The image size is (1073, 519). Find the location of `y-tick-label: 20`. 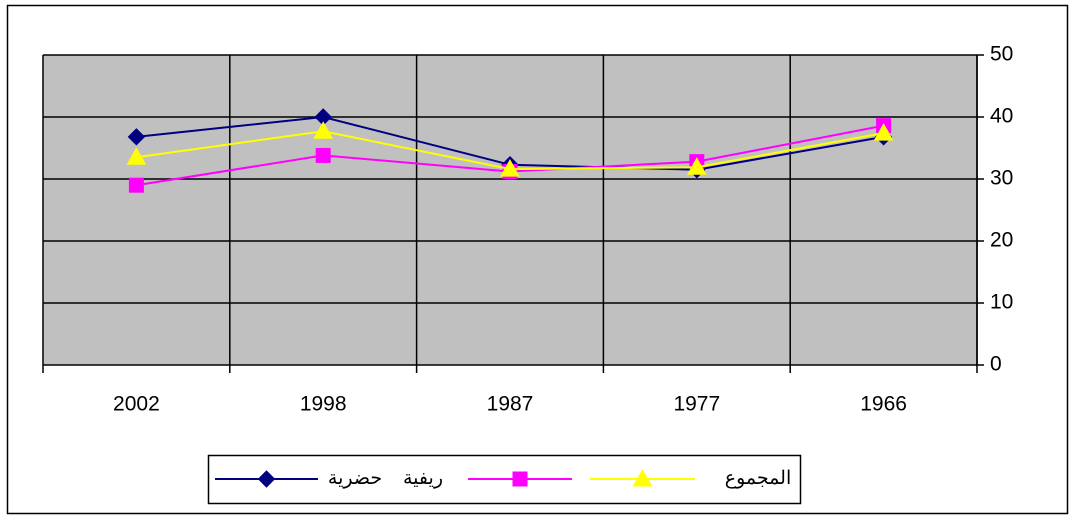

y-tick-label: 20 is located at coordinates (1001, 240).